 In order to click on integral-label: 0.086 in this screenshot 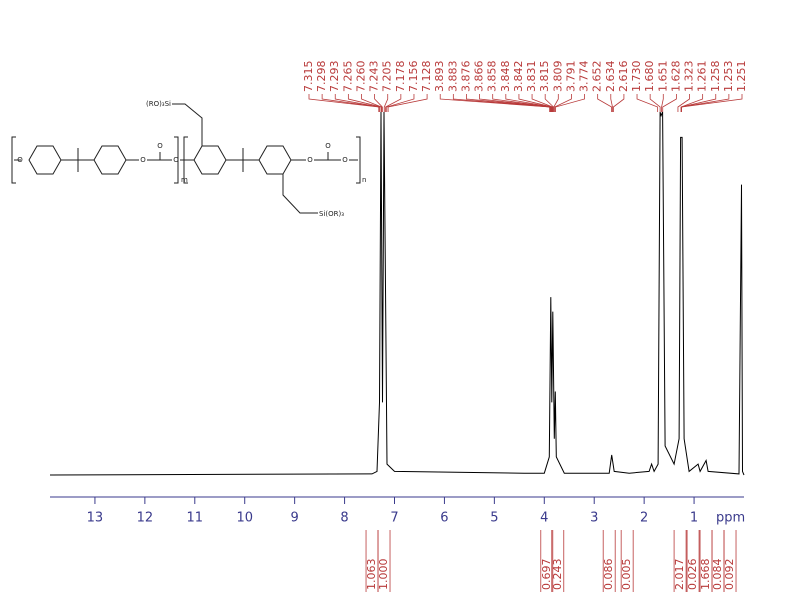, I will do `click(608, 575)`.